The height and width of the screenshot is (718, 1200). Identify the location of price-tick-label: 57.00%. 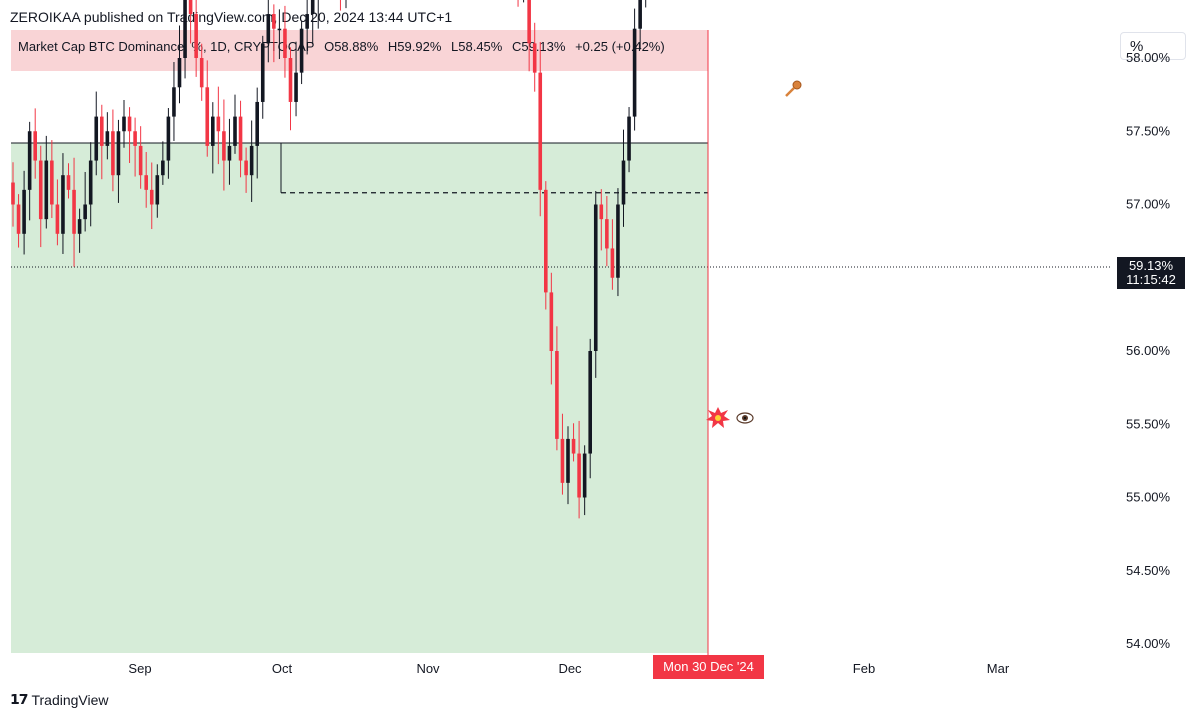
(1148, 204).